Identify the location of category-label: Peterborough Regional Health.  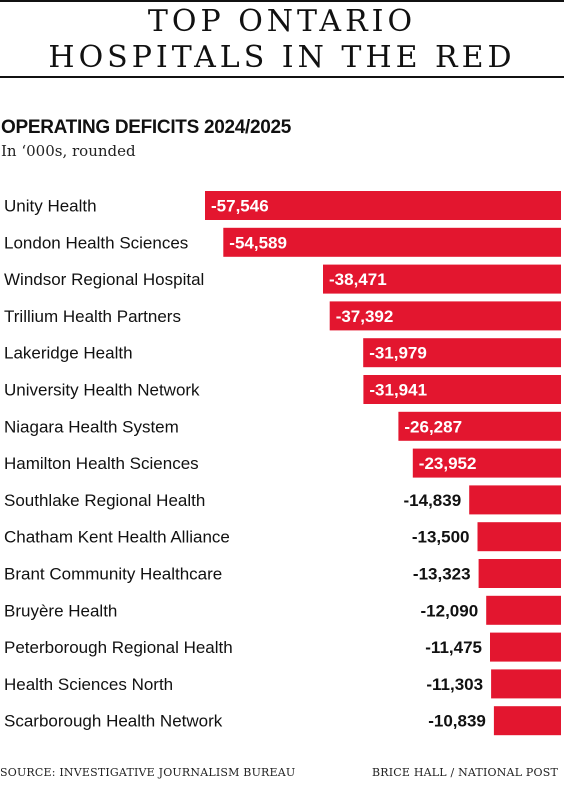
(118, 647).